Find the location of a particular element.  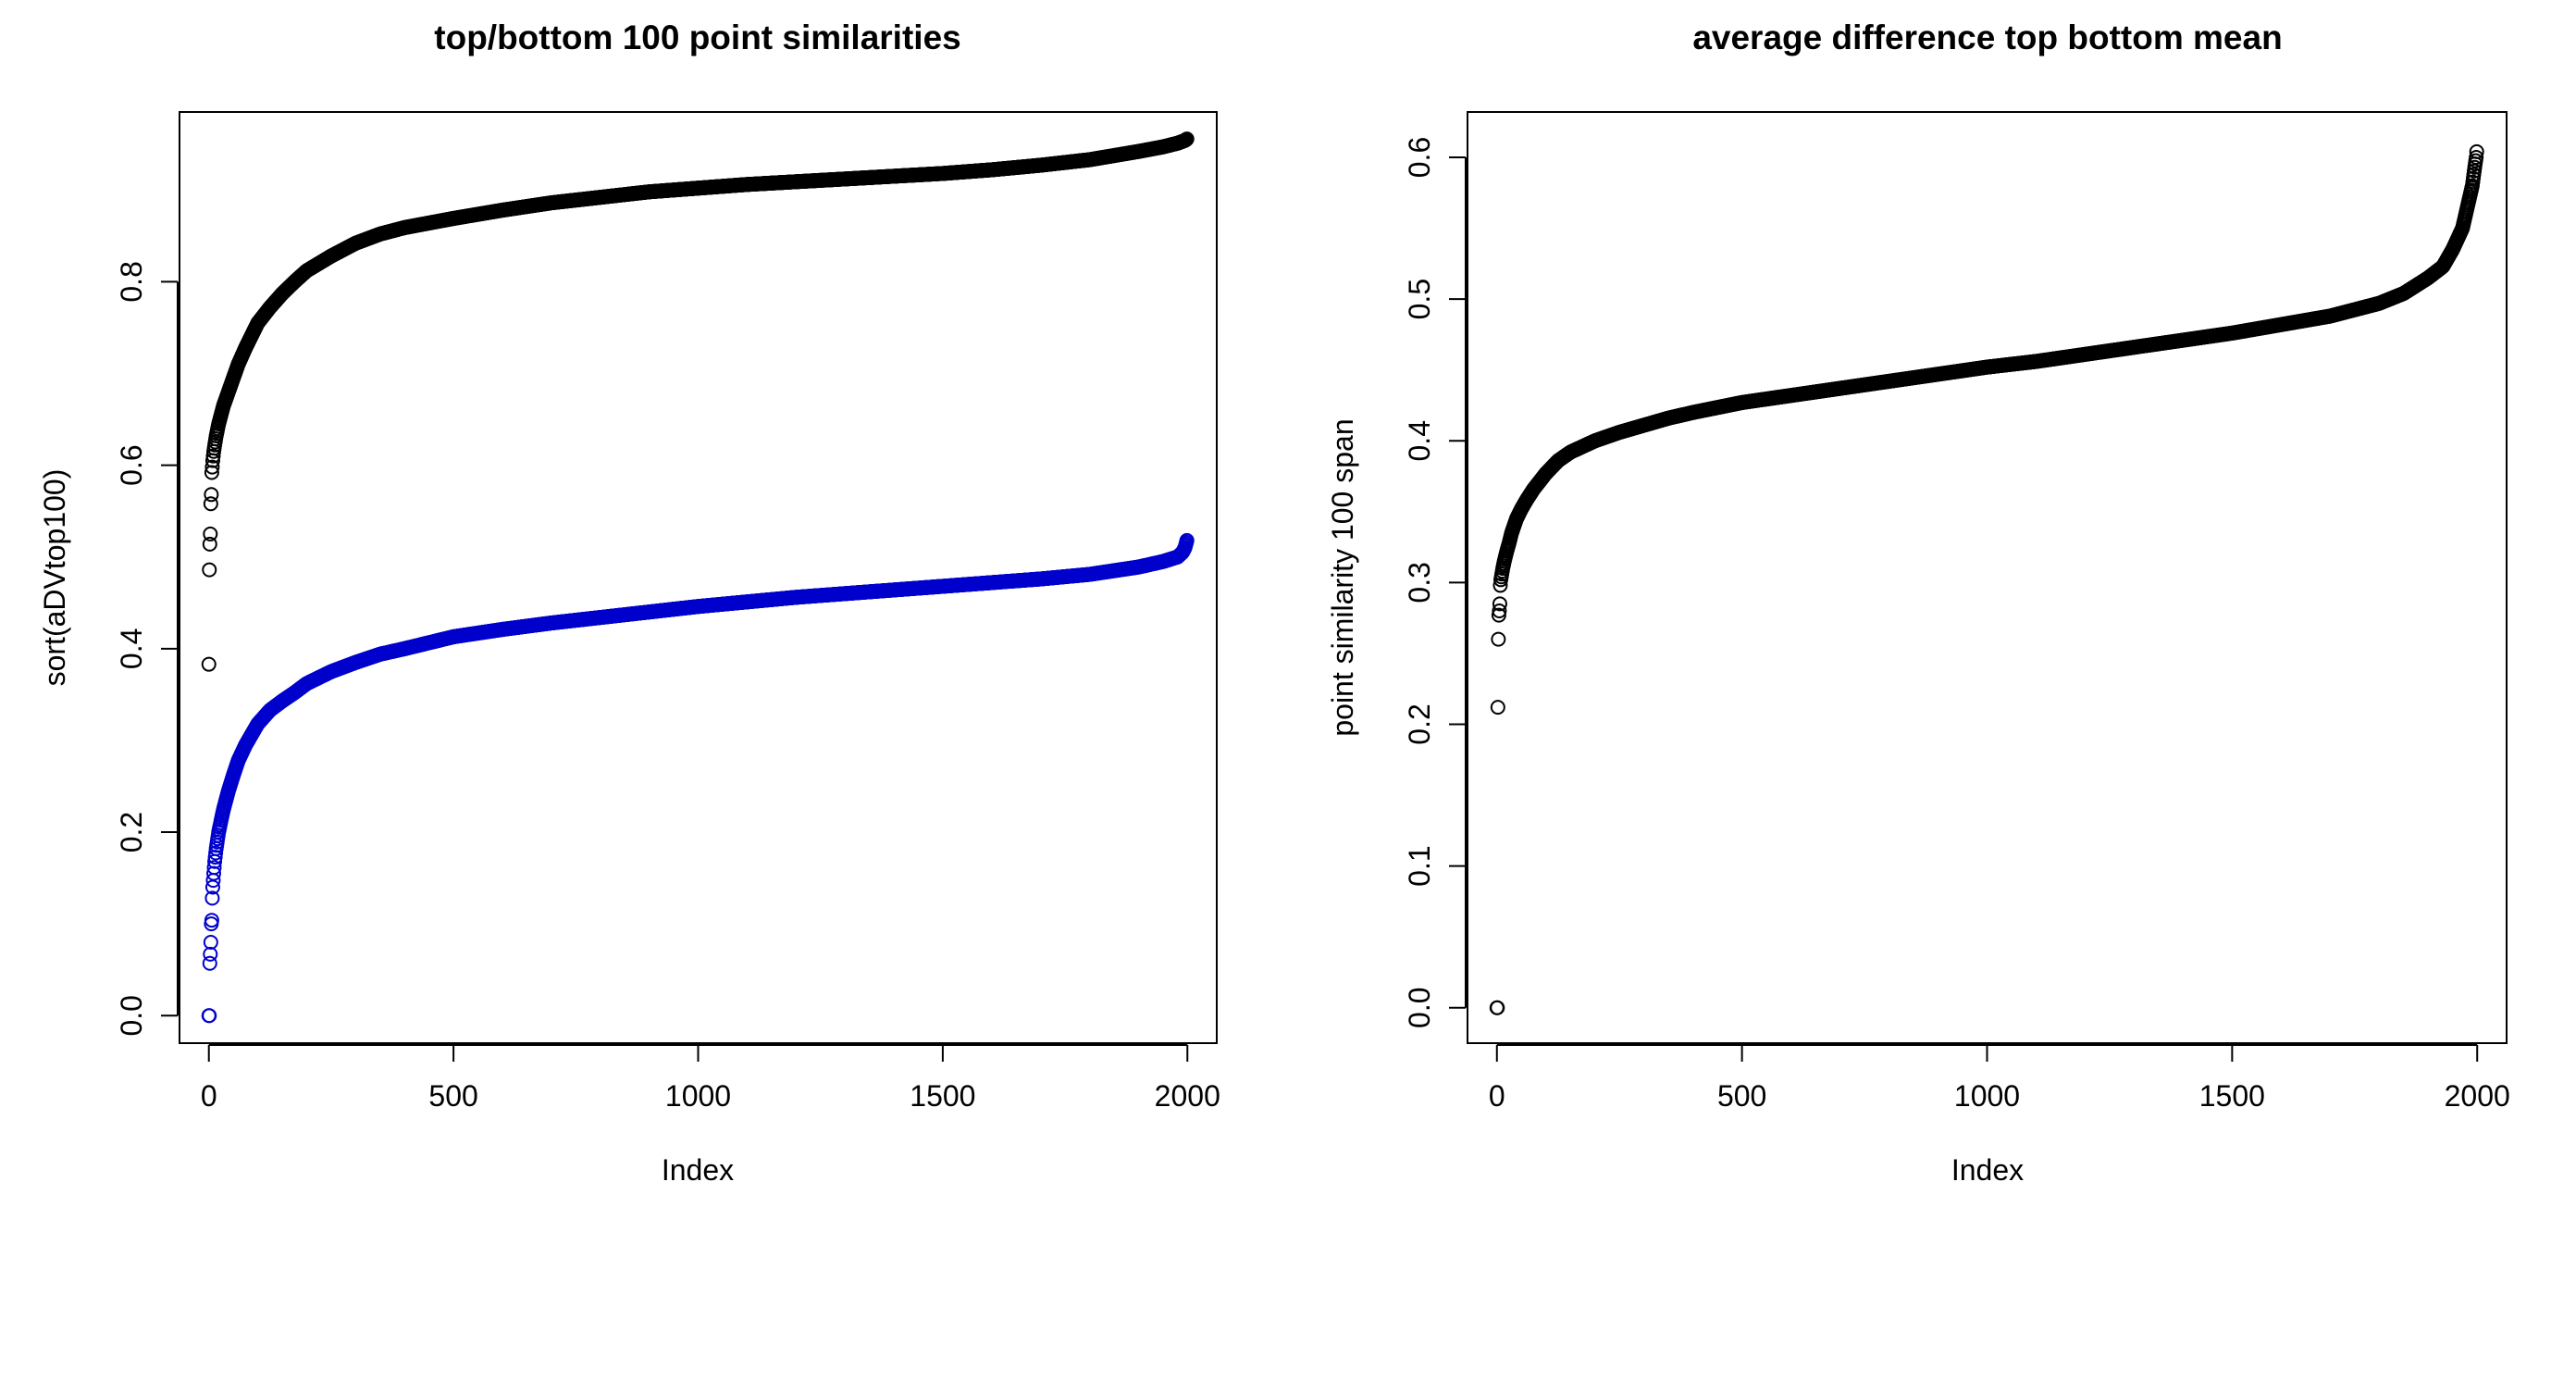

chart-left-y-tick-label: 0.6 is located at coordinates (132, 464).